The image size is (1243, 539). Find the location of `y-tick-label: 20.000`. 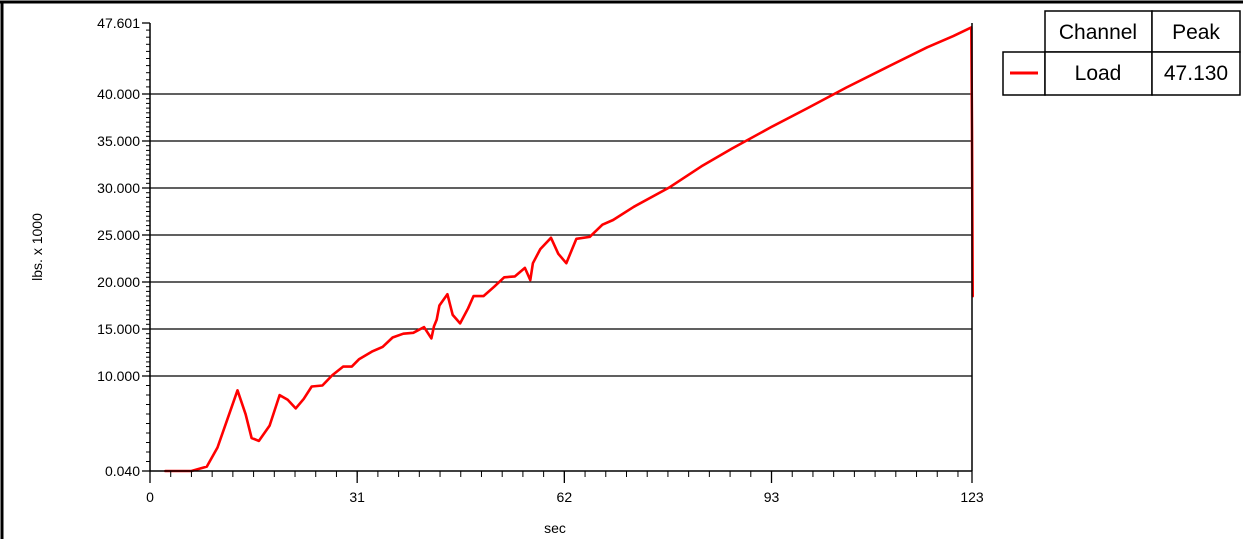

y-tick-label: 20.000 is located at coordinates (118, 282).